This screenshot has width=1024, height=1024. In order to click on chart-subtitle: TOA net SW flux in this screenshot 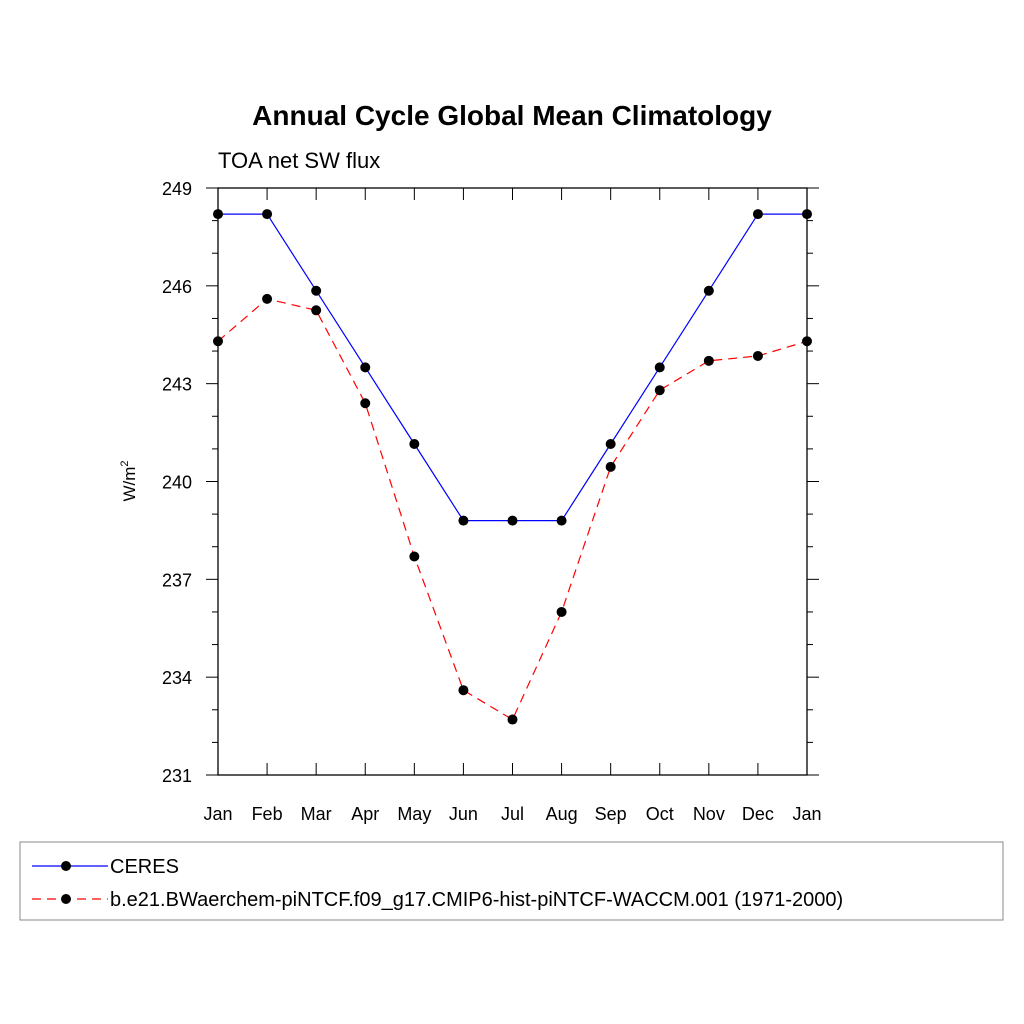, I will do `click(299, 160)`.